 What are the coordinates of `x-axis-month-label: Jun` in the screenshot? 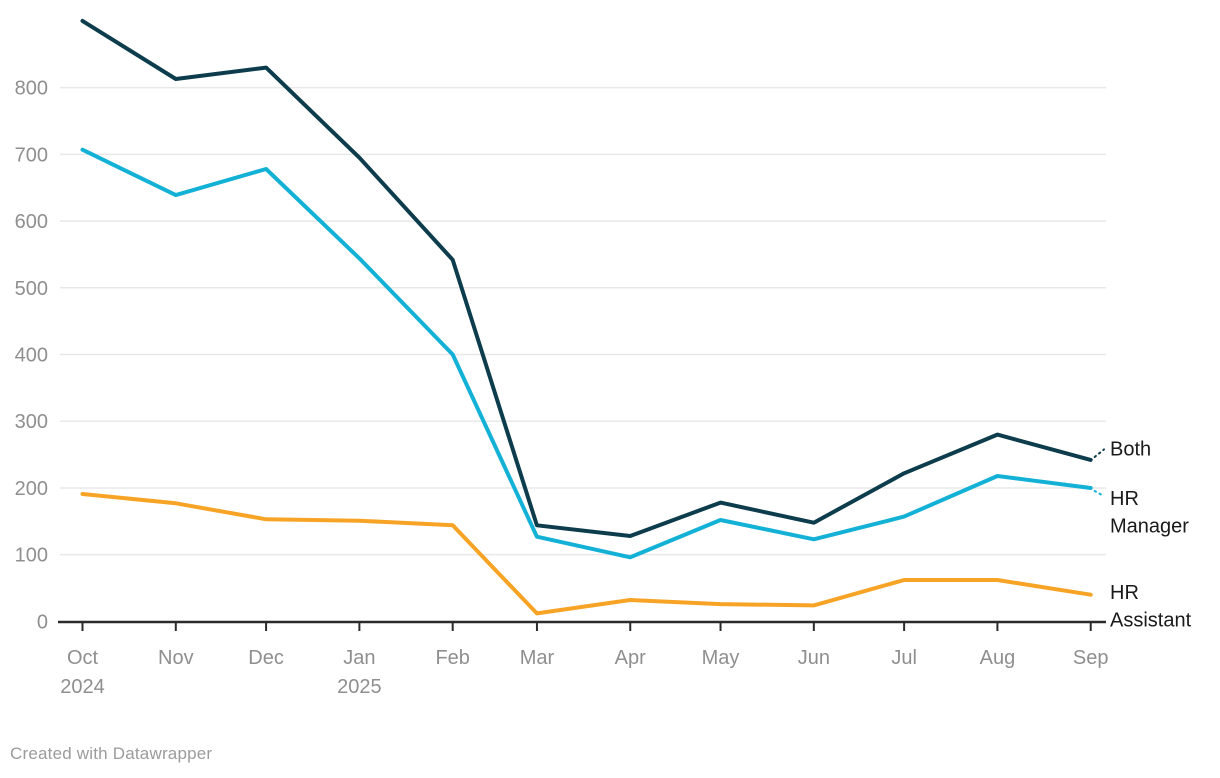 It's located at (814, 658).